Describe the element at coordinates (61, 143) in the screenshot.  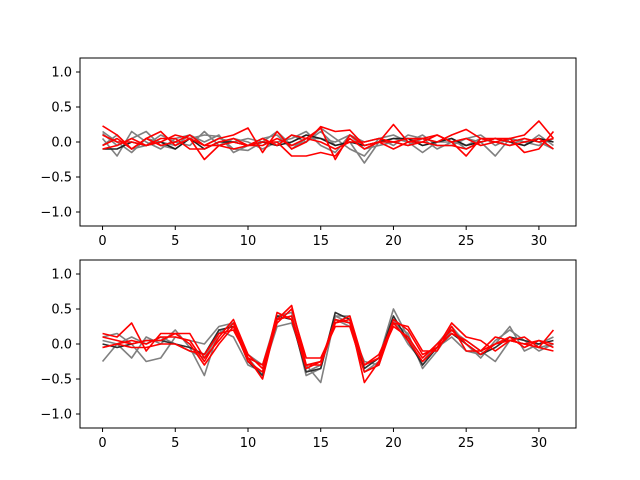
I see `top-y-tick-label: 0.0` at that location.